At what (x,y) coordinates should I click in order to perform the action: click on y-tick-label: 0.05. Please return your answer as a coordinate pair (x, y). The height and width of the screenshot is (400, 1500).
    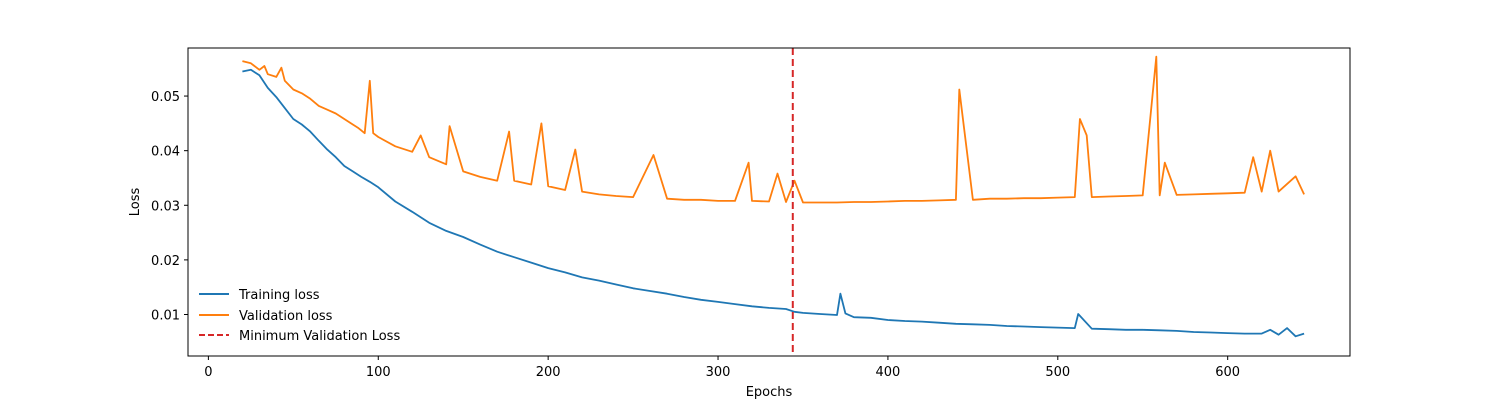
    Looking at the image, I should click on (165, 97).